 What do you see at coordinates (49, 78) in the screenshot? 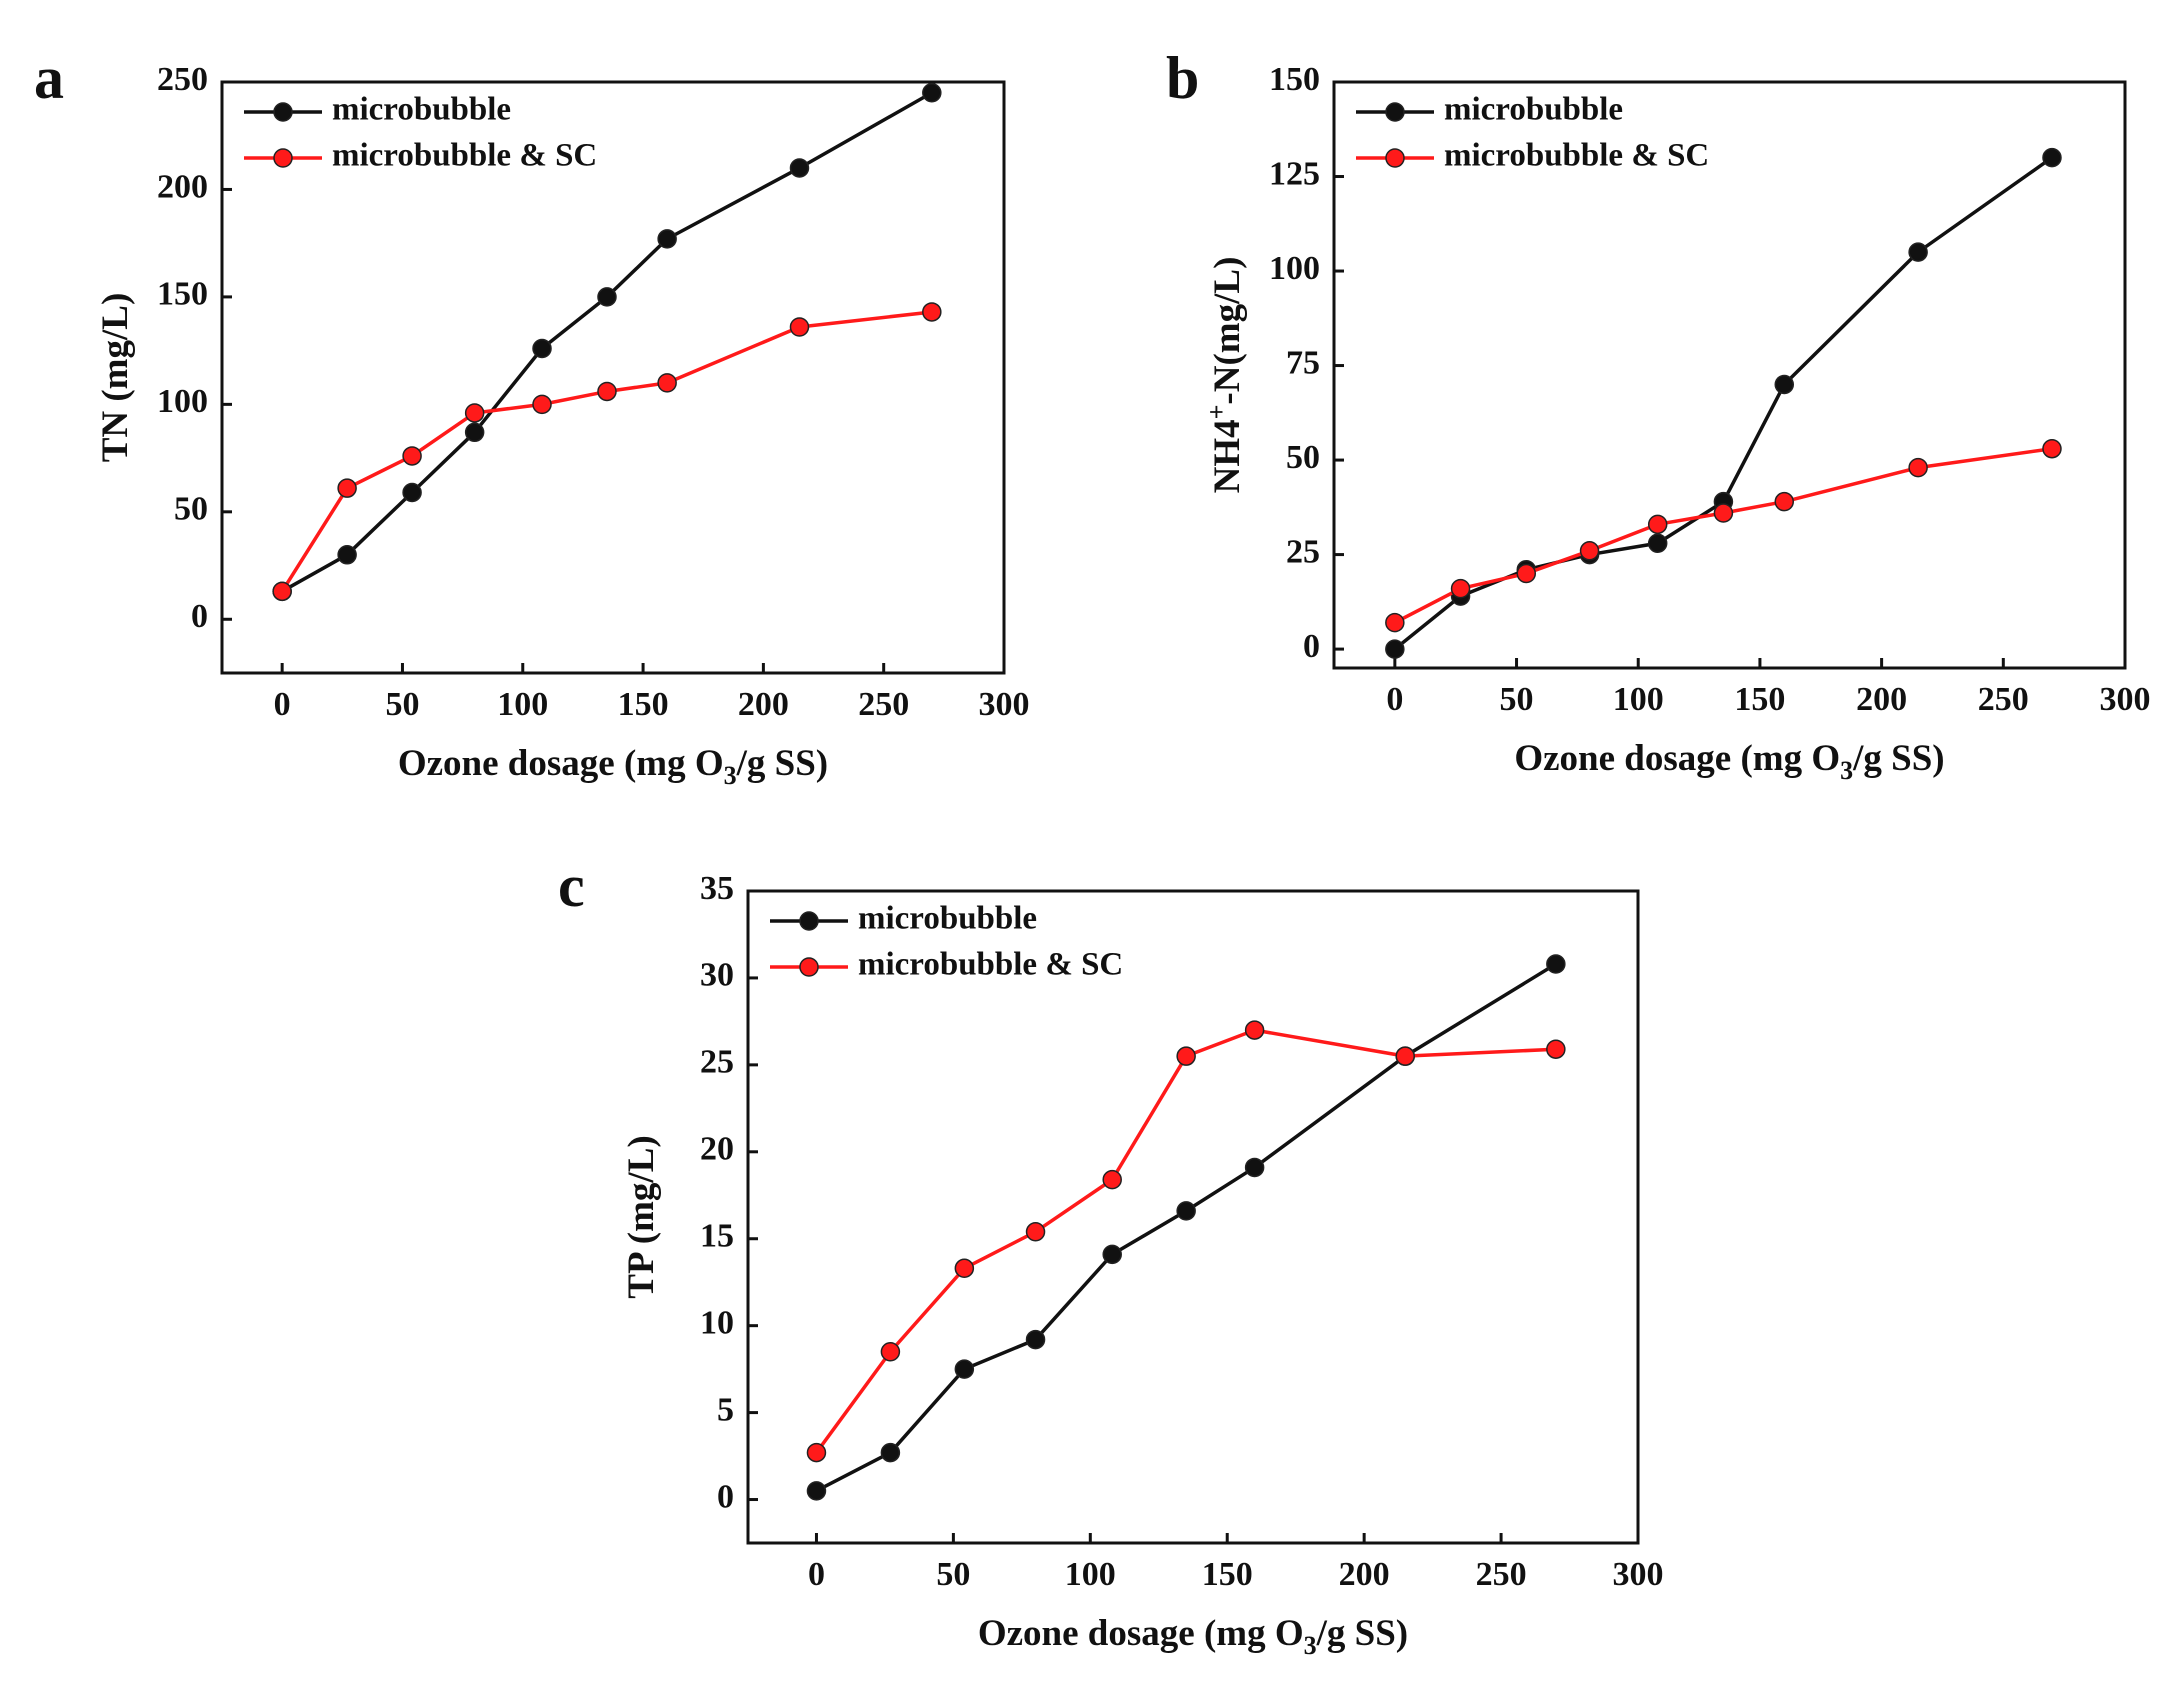
I see `panel-letter: a` at bounding box center [49, 78].